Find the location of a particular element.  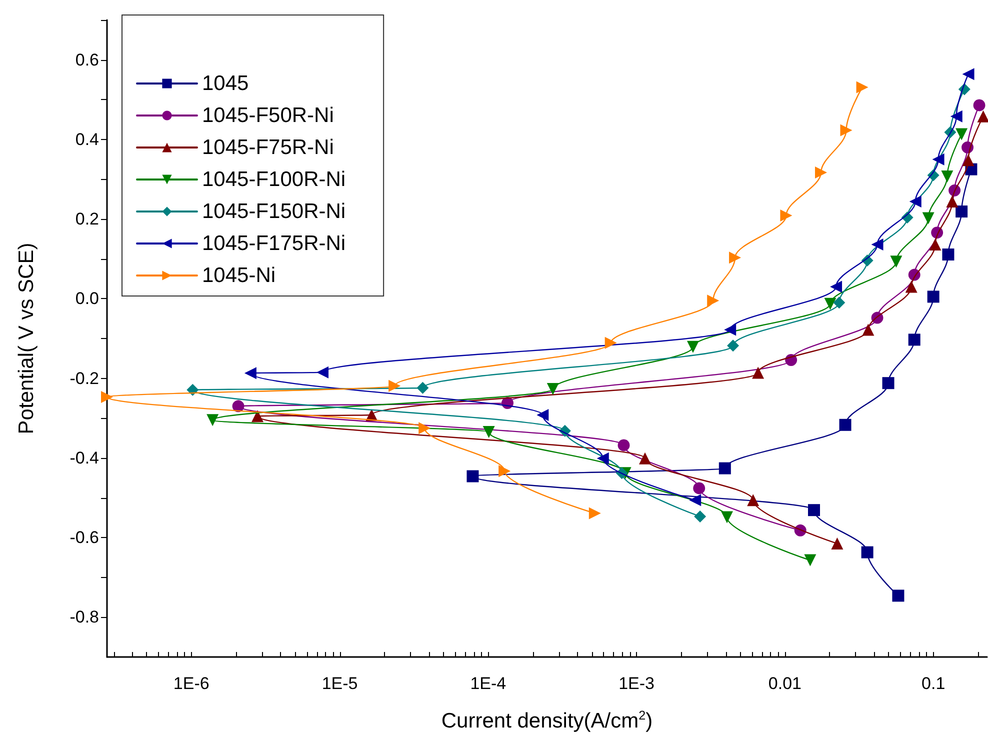

y-tick-label: -0.8 is located at coordinates (84, 617).